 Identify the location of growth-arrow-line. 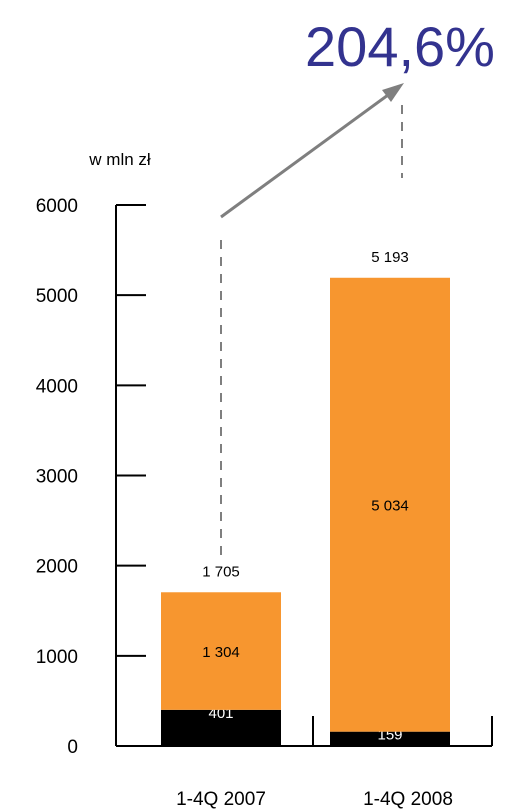
(304, 156).